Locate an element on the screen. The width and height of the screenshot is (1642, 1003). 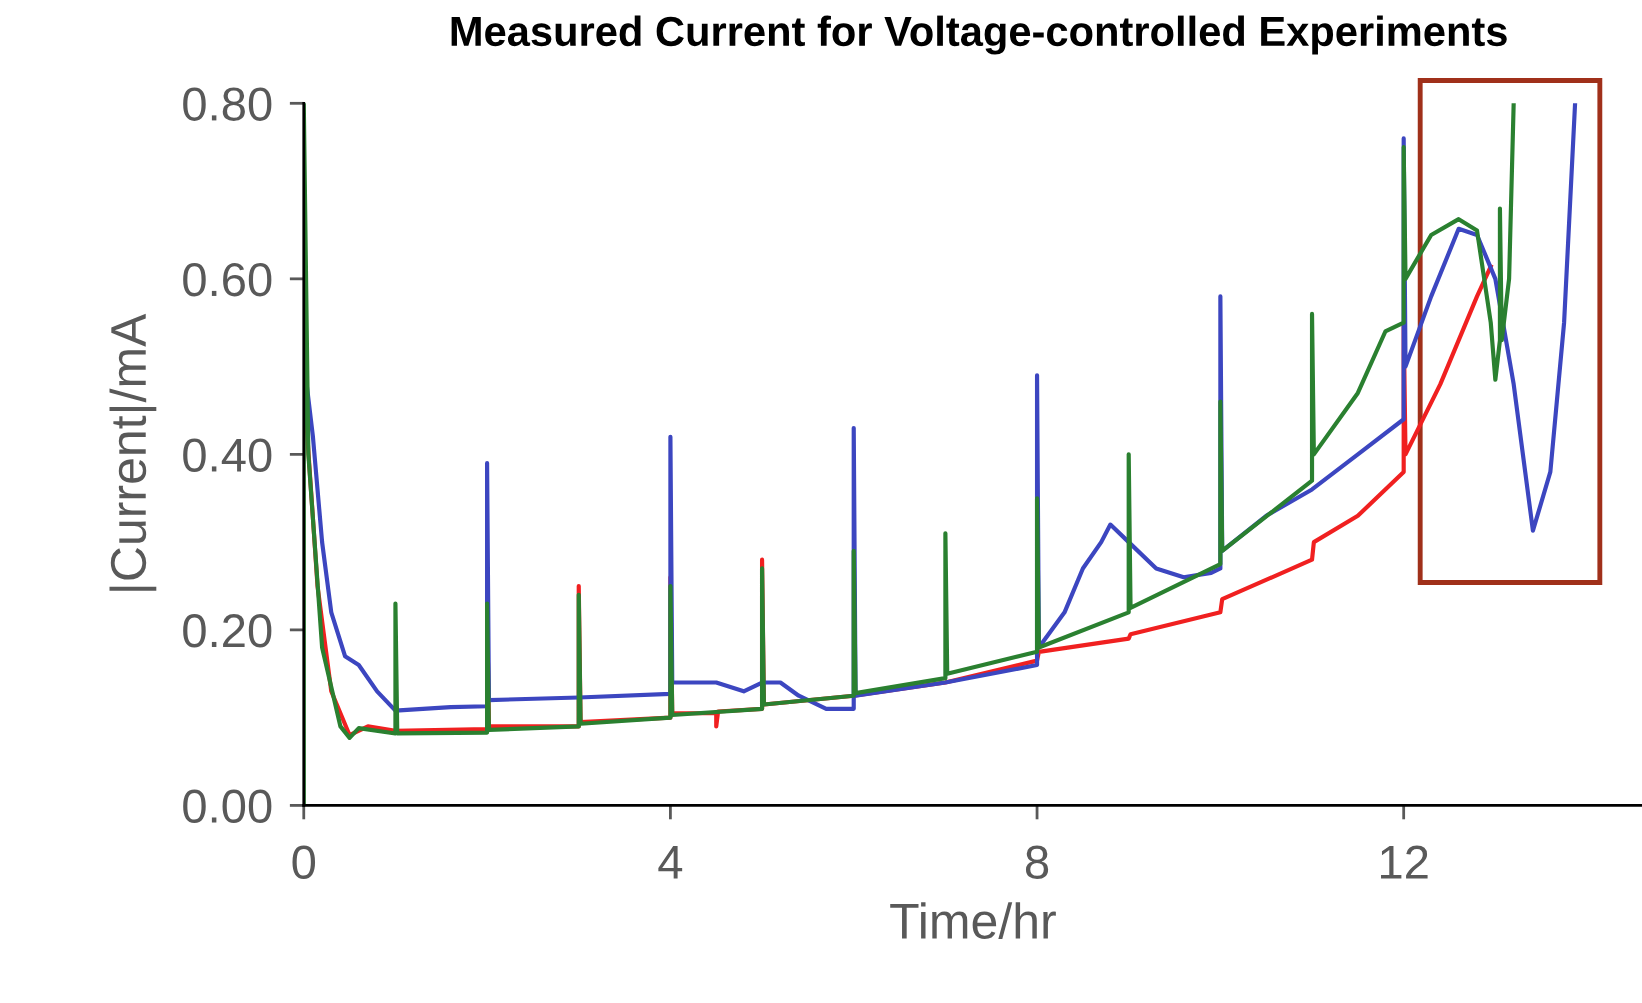
x-tick-label: 4 is located at coordinates (670, 862).